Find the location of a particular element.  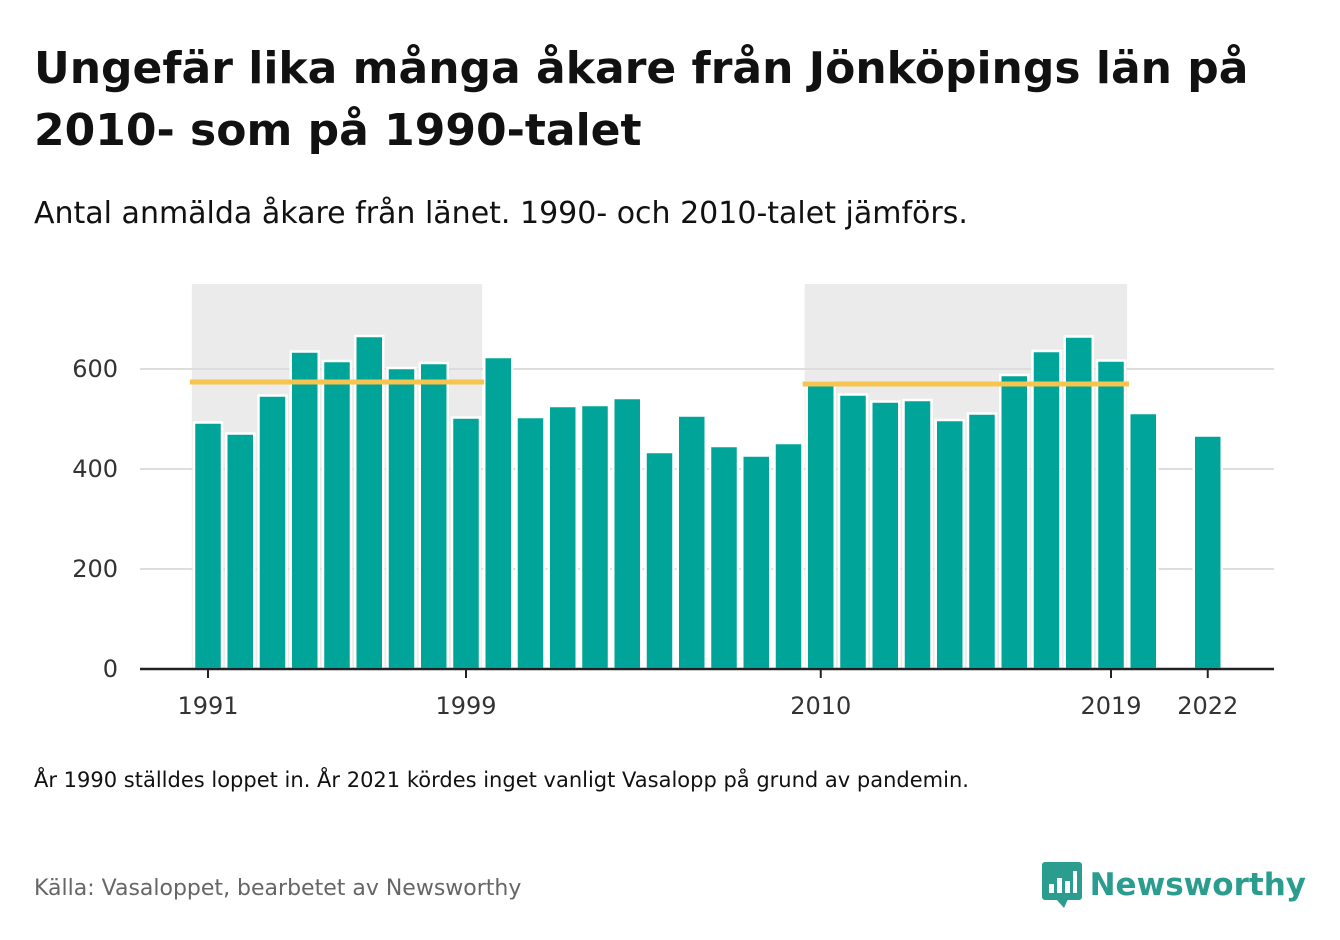

bar-1992 is located at coordinates (240, 551).